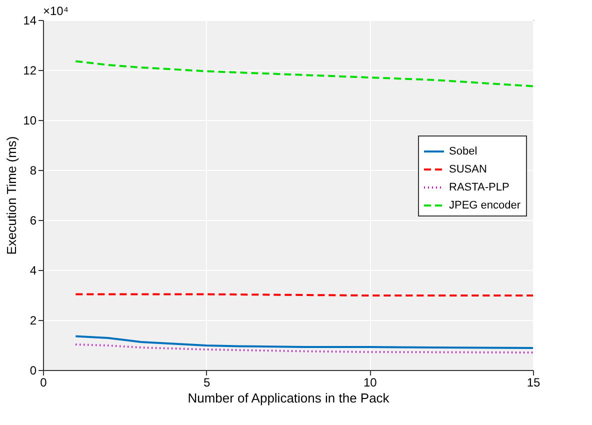 This screenshot has height=425, width=592. What do you see at coordinates (479, 188) in the screenshot?
I see `legend-label: RASTA-PLP` at bounding box center [479, 188].